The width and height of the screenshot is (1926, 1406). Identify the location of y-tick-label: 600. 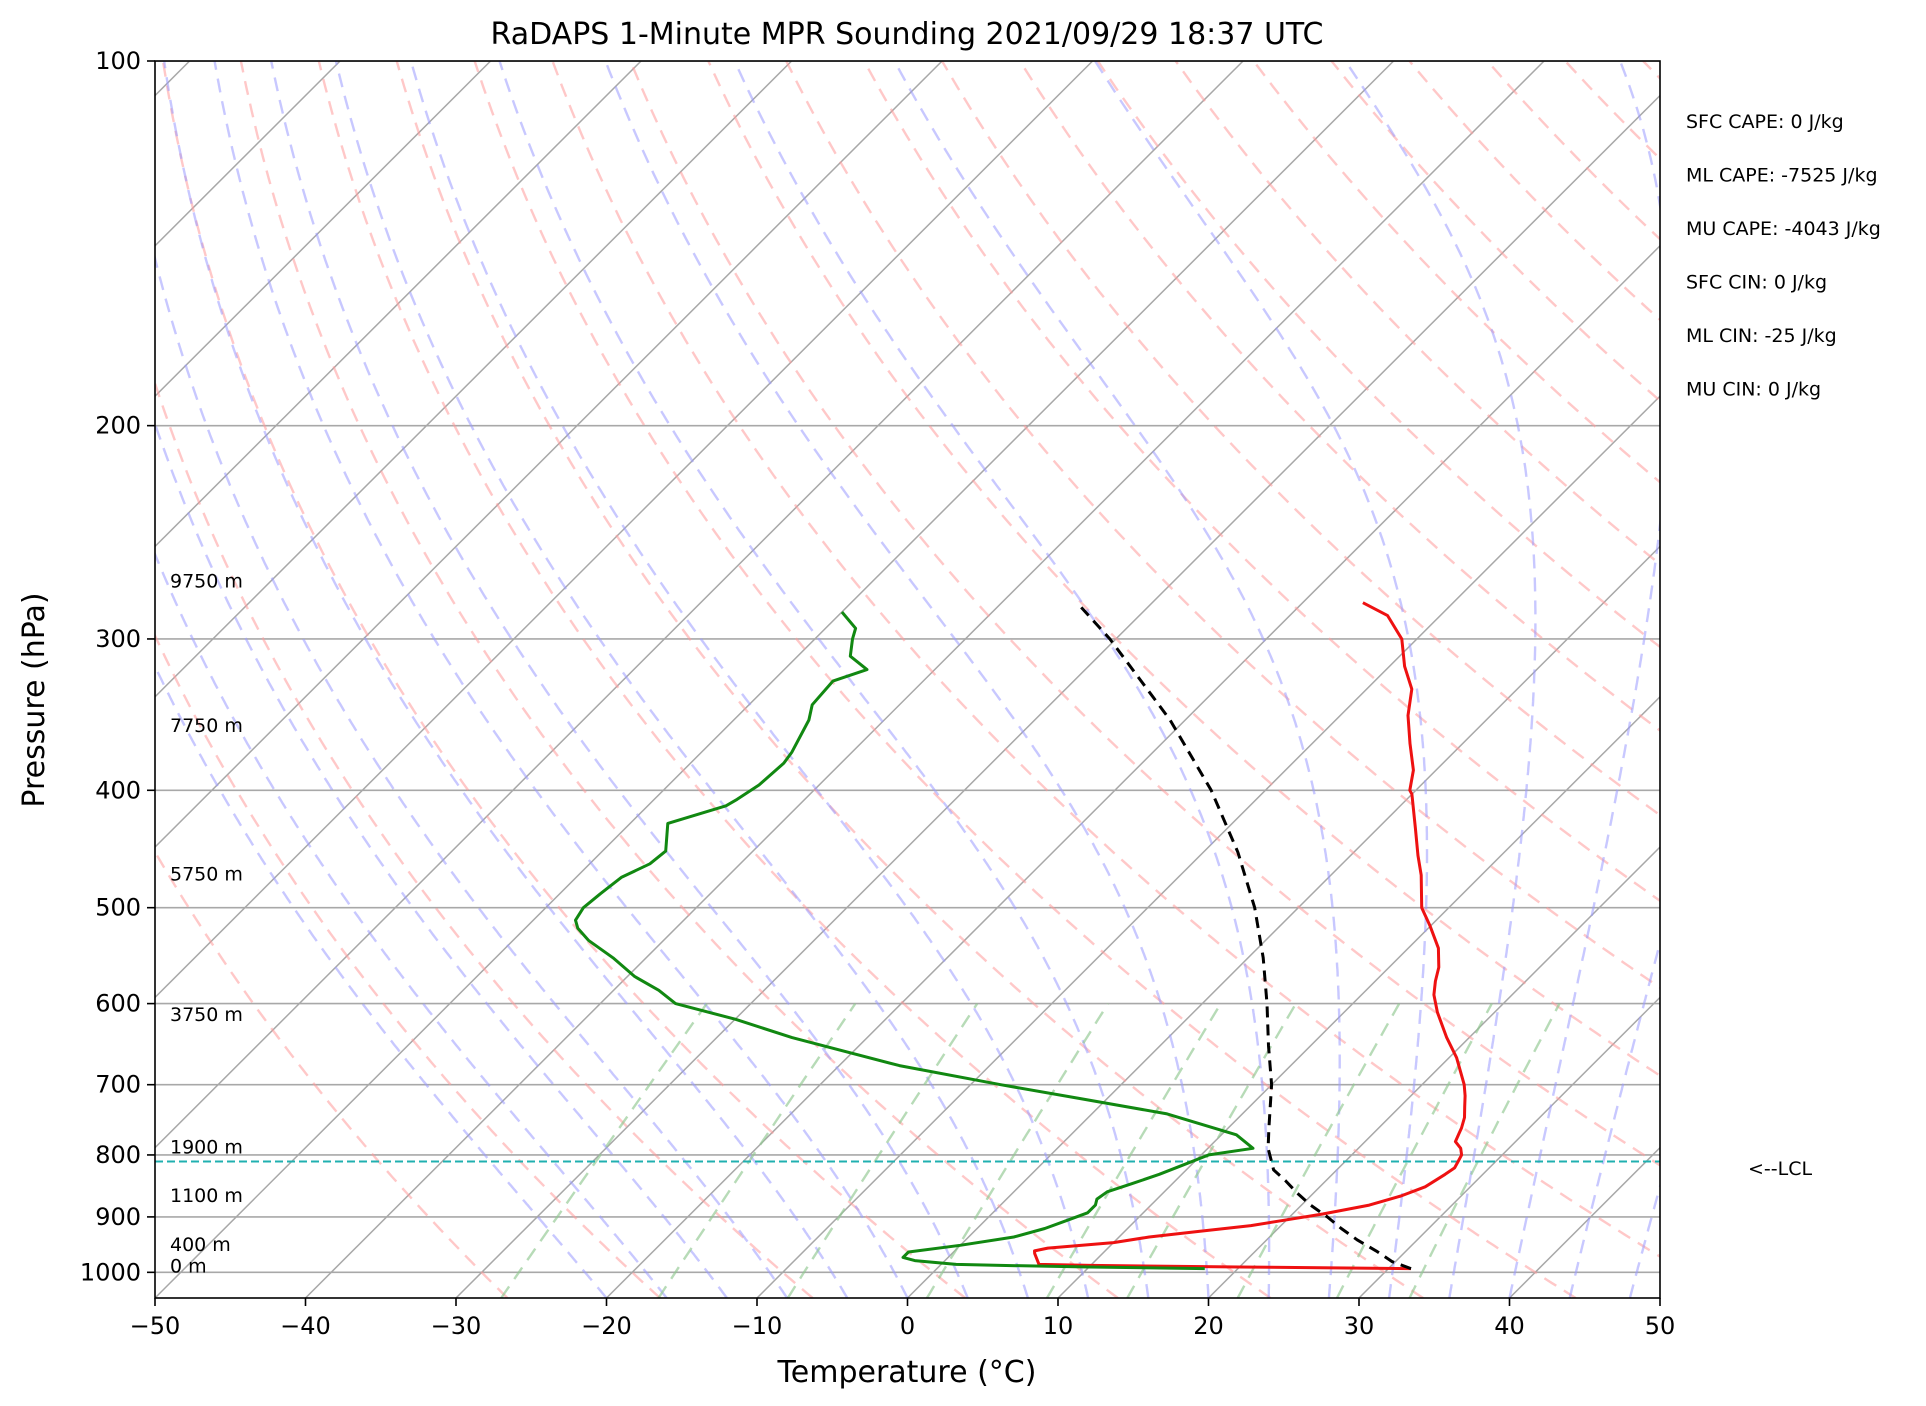
(118, 1004).